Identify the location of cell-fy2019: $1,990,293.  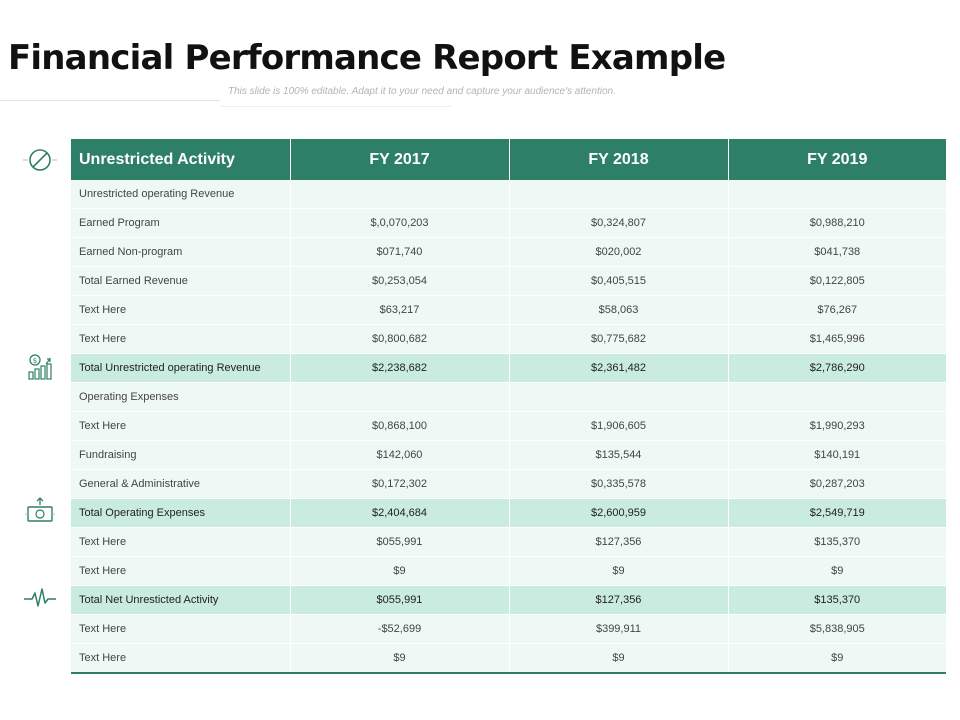
(837, 426).